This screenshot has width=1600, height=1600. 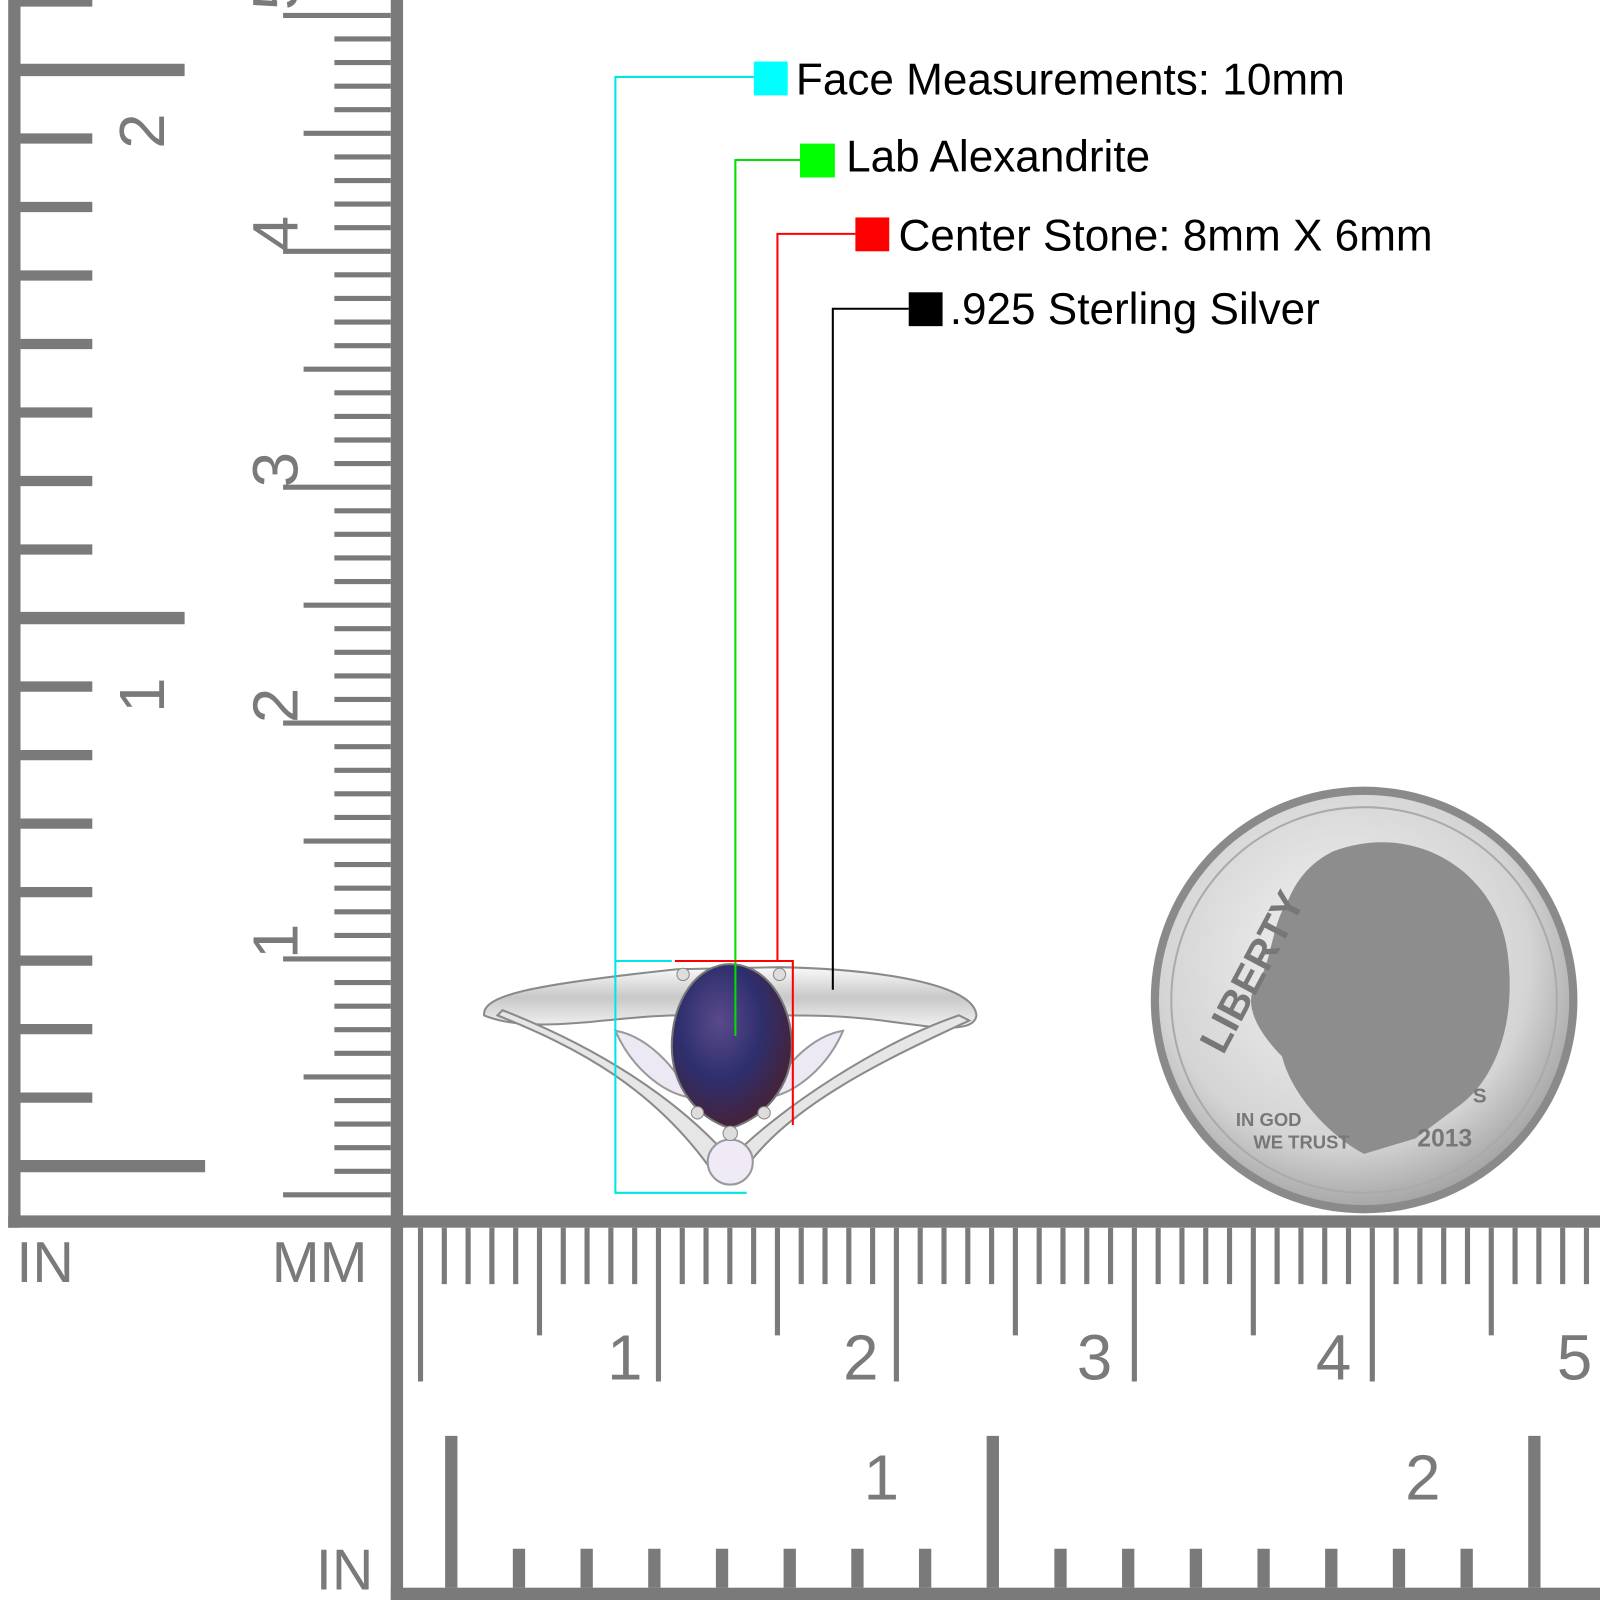 What do you see at coordinates (1070, 79) in the screenshot?
I see `legend-label: Face Measurements: 10mm` at bounding box center [1070, 79].